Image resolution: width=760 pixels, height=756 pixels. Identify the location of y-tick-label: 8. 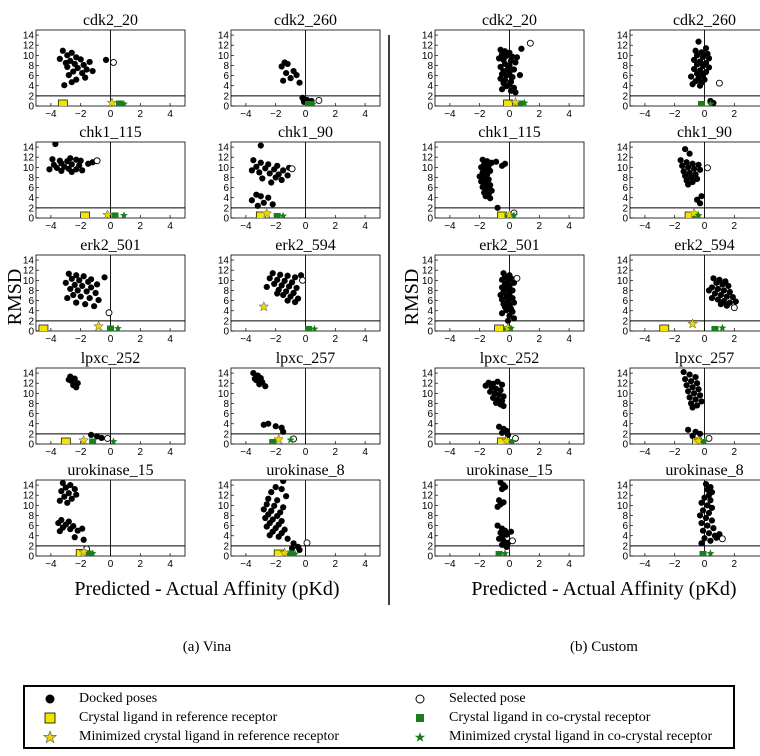
(31, 178).